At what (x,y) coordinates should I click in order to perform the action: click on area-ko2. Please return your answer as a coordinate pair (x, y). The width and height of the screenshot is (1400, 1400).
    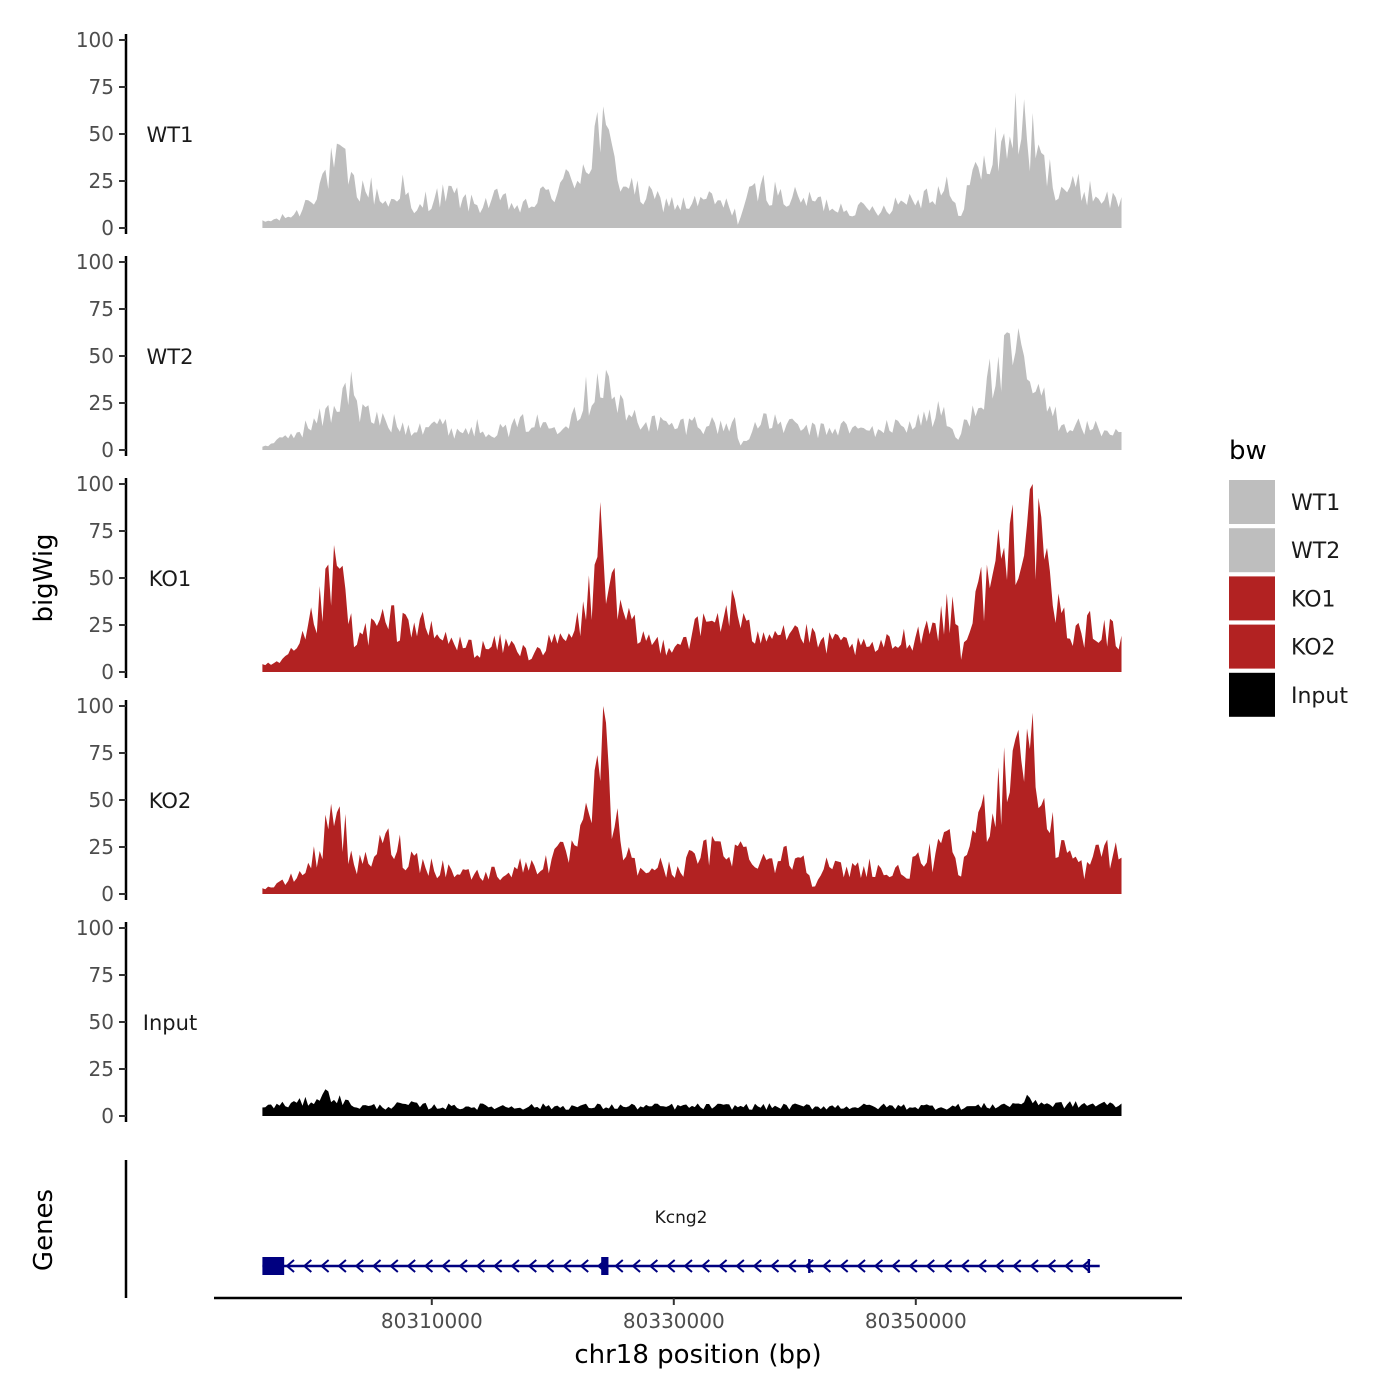
    Looking at the image, I should click on (692, 800).